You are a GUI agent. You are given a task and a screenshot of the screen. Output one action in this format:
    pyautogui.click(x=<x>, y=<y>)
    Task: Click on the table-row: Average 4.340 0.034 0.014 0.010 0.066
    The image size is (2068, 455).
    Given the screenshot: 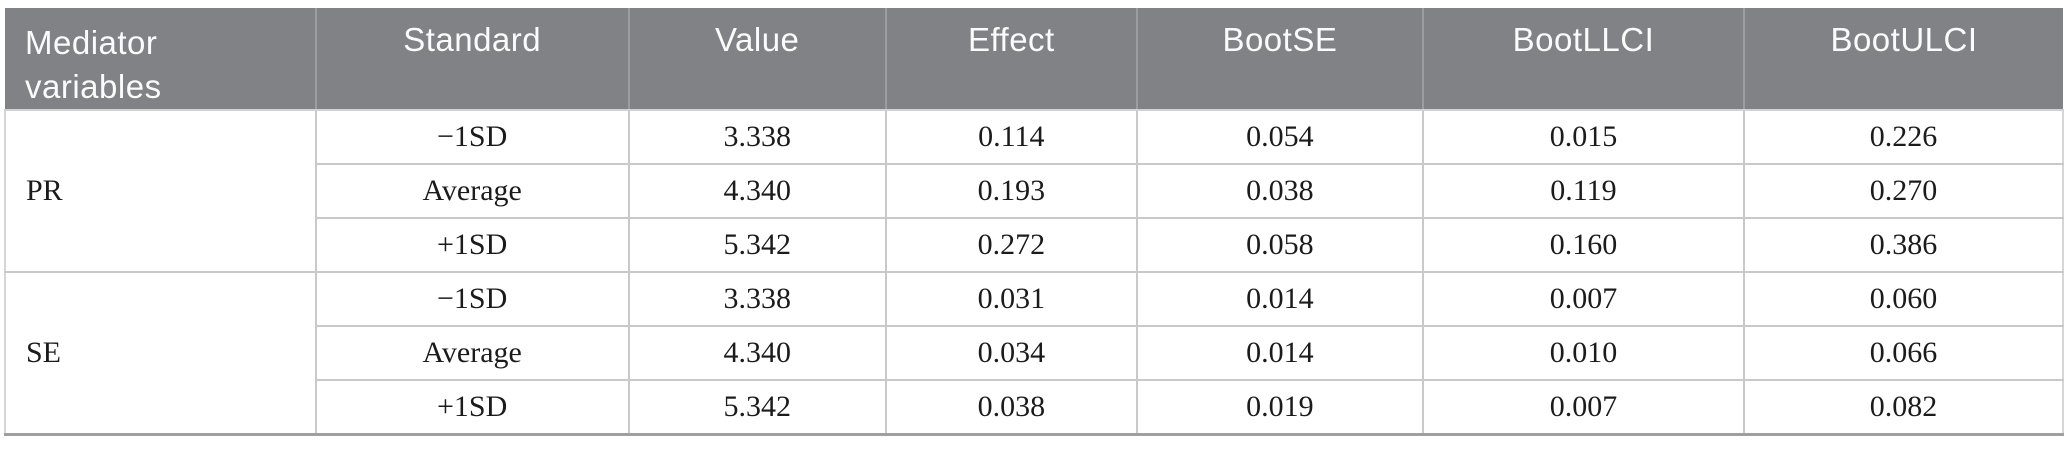 What is the action you would take?
    pyautogui.click(x=1035, y=353)
    